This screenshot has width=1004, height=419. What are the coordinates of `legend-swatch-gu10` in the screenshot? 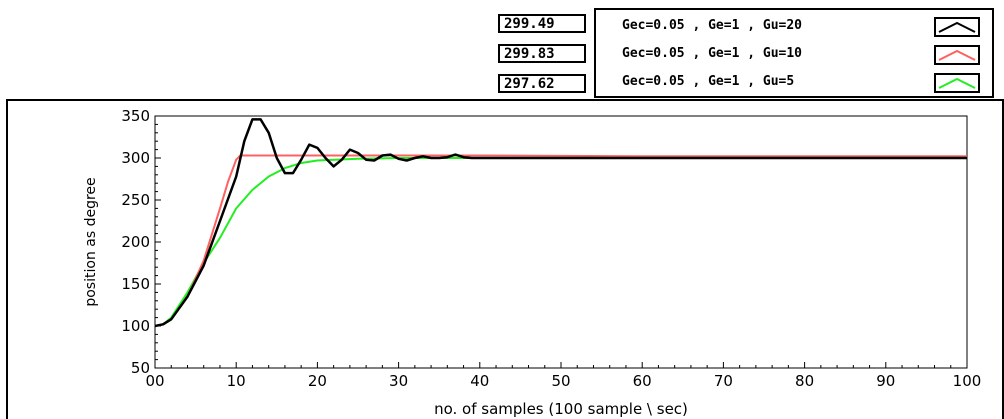 It's located at (957, 55).